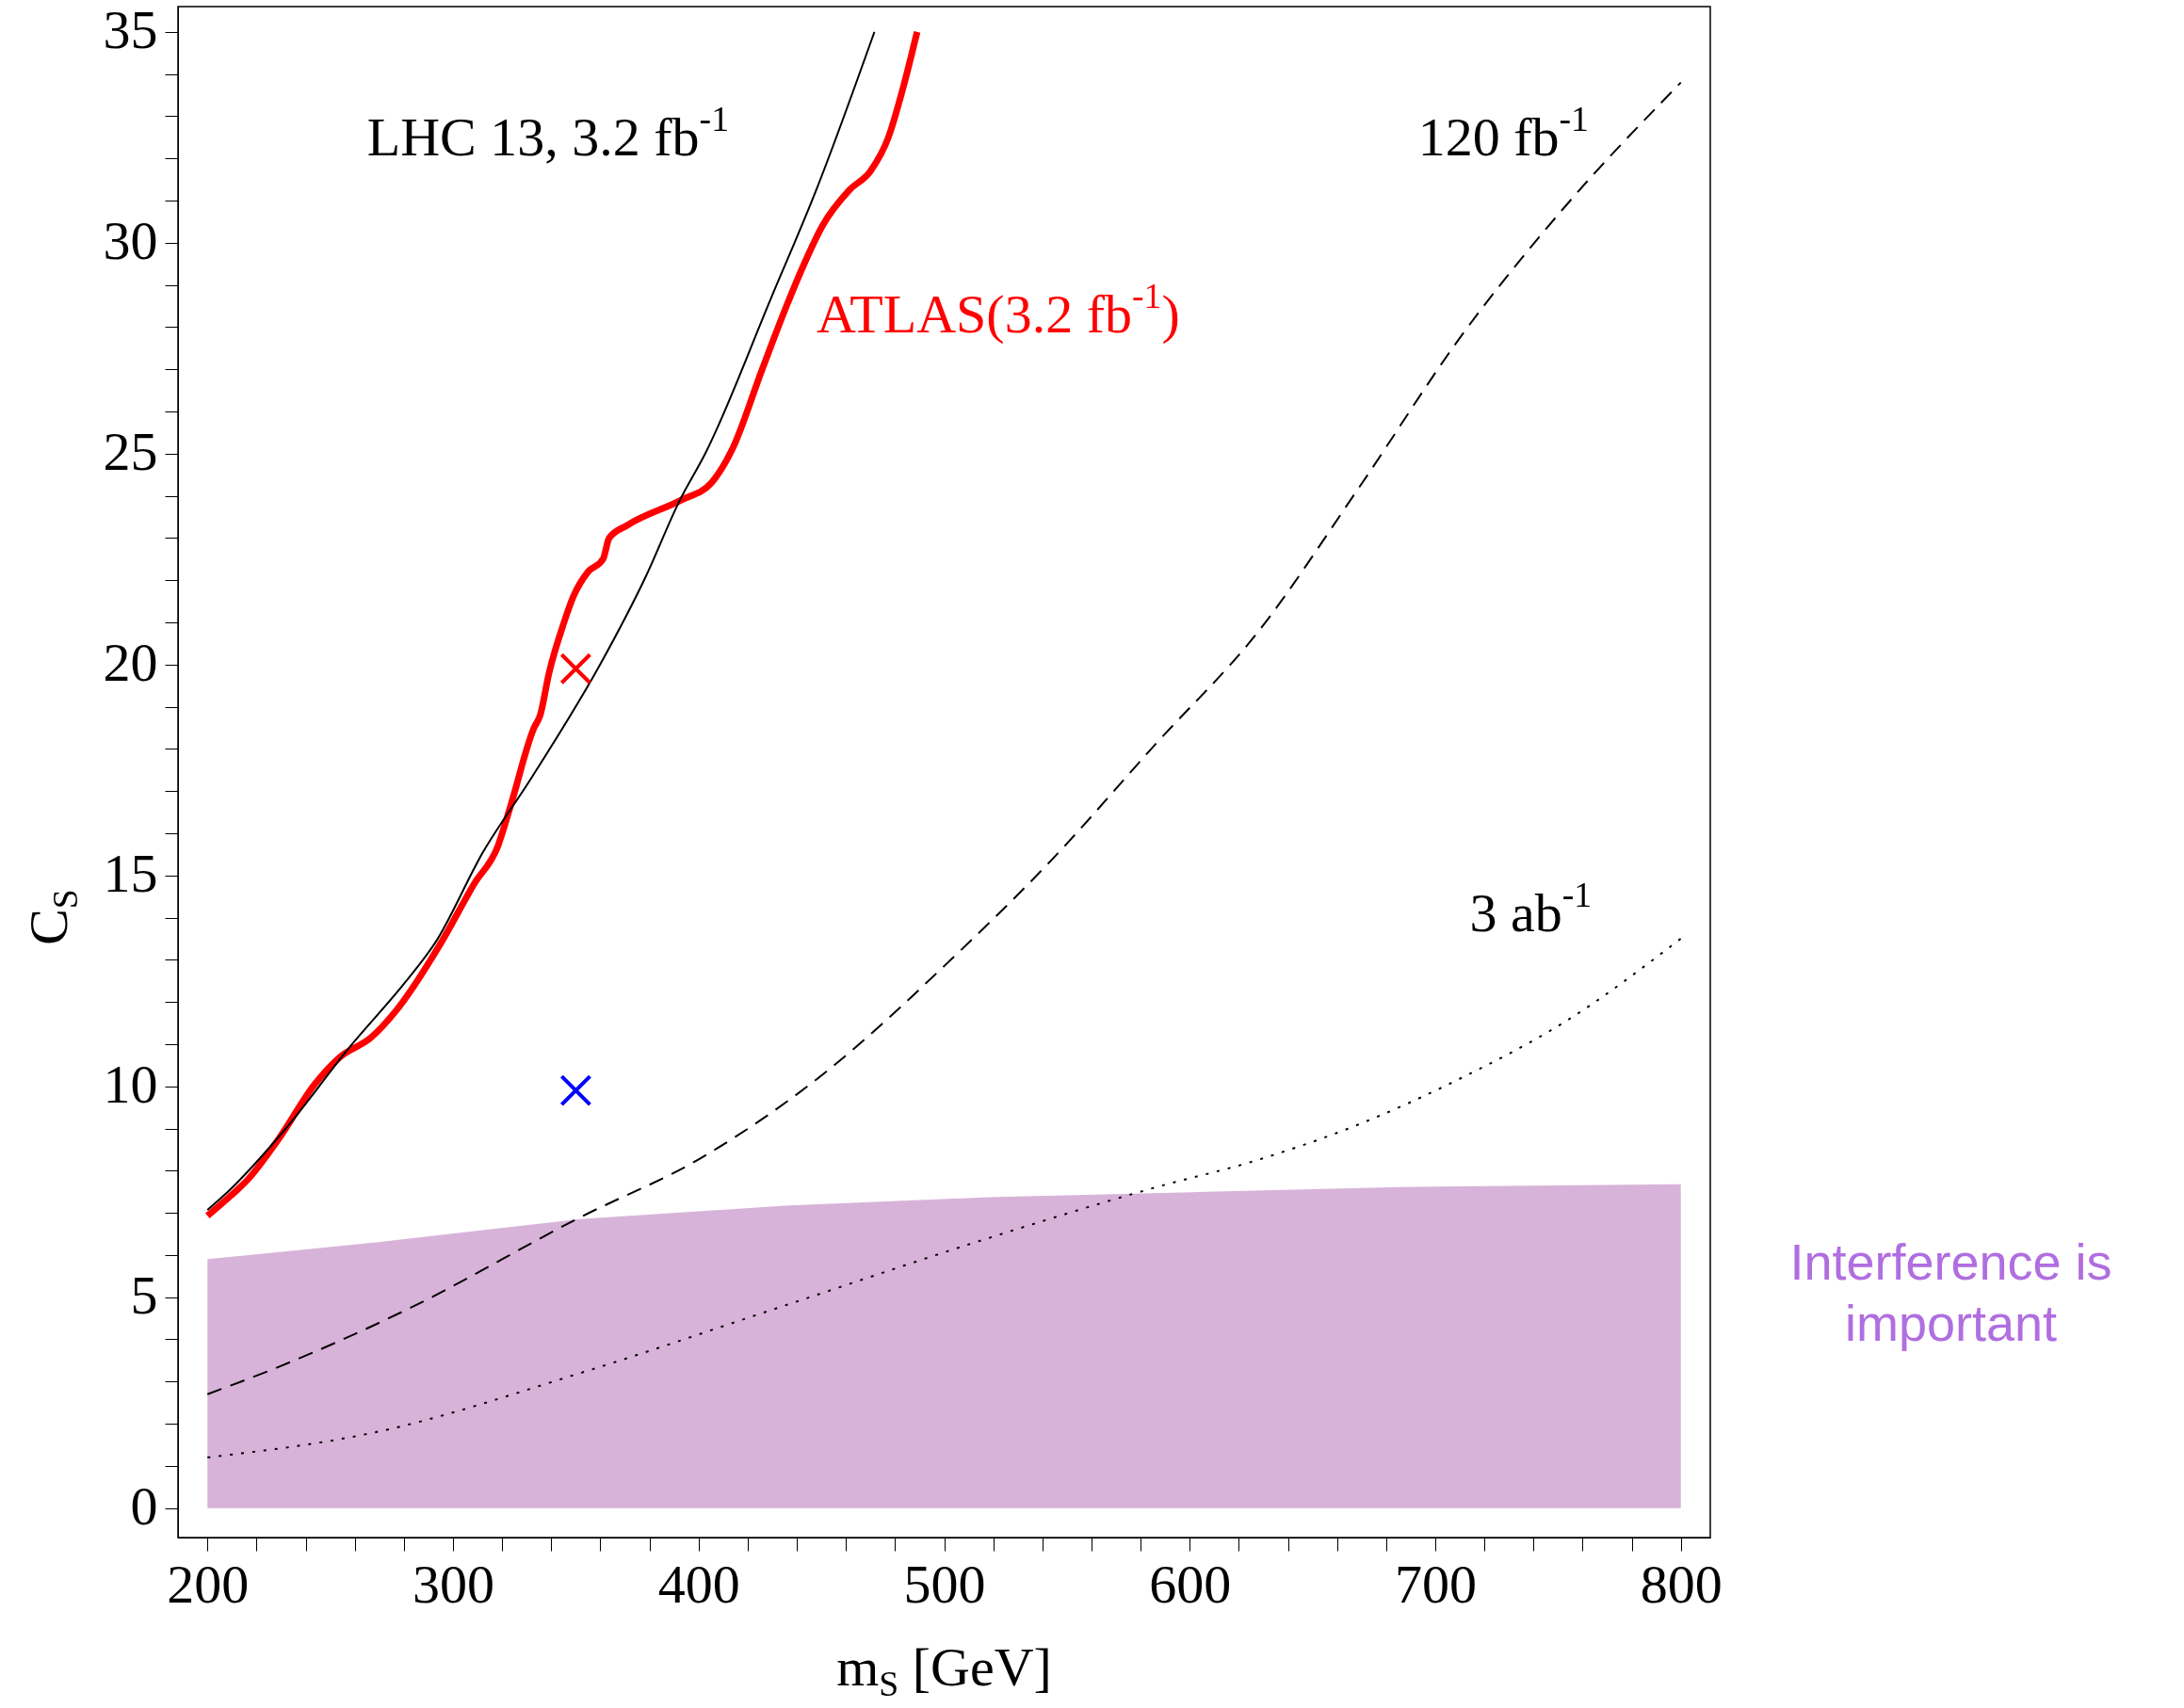 The image size is (2184, 1708). I want to click on y-tick-label: 20, so click(130, 663).